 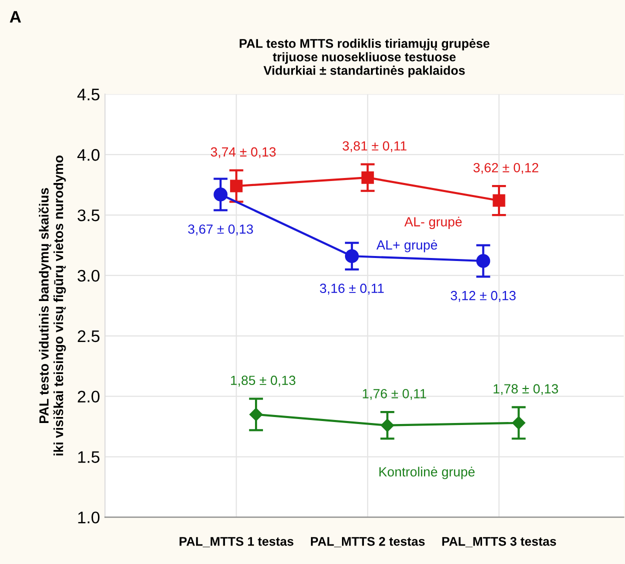 I want to click on data-label: 1,85 ± 0,13, so click(x=263, y=381).